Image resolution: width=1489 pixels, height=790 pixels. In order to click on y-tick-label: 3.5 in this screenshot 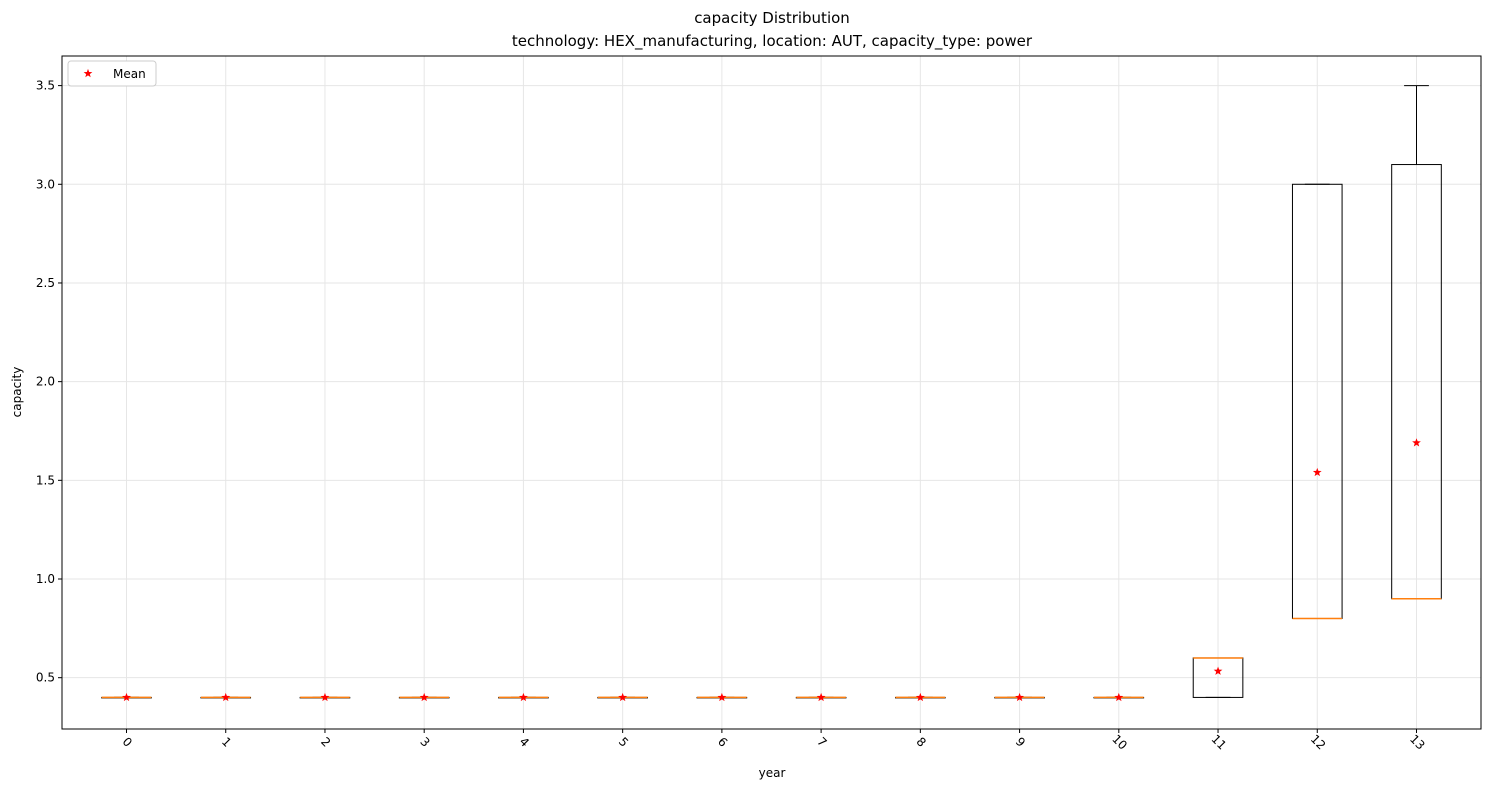, I will do `click(45, 86)`.